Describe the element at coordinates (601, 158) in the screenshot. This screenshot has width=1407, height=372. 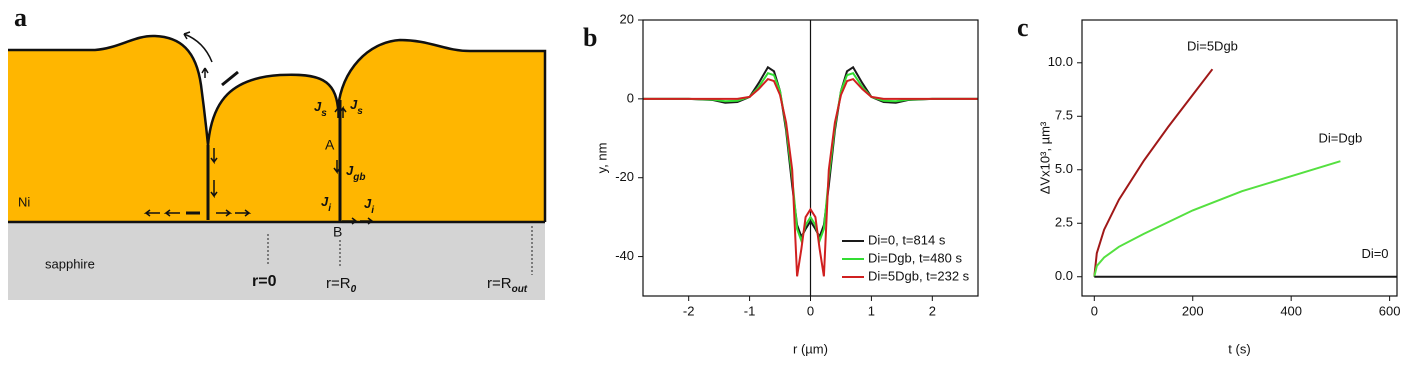
I see `y-axis-label: y, nm` at that location.